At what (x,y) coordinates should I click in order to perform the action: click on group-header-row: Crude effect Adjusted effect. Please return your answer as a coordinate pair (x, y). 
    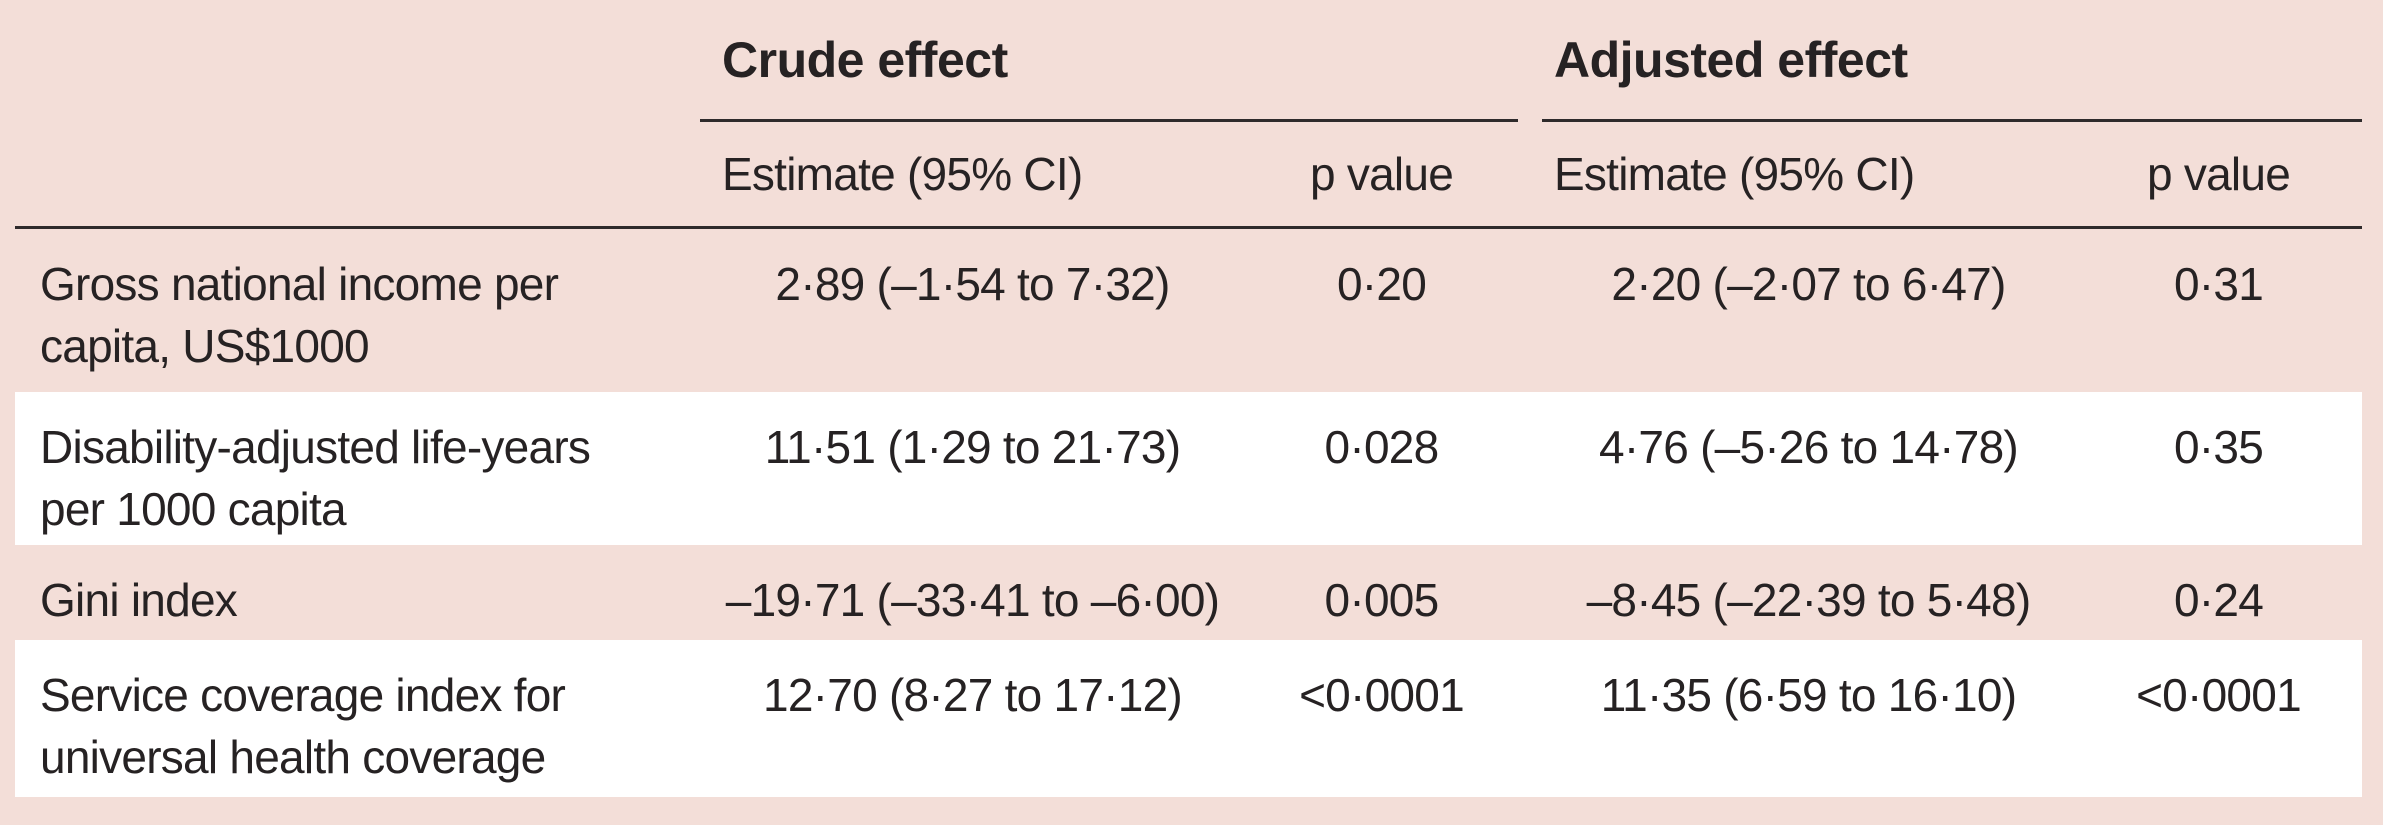
    Looking at the image, I should click on (1188, 61).